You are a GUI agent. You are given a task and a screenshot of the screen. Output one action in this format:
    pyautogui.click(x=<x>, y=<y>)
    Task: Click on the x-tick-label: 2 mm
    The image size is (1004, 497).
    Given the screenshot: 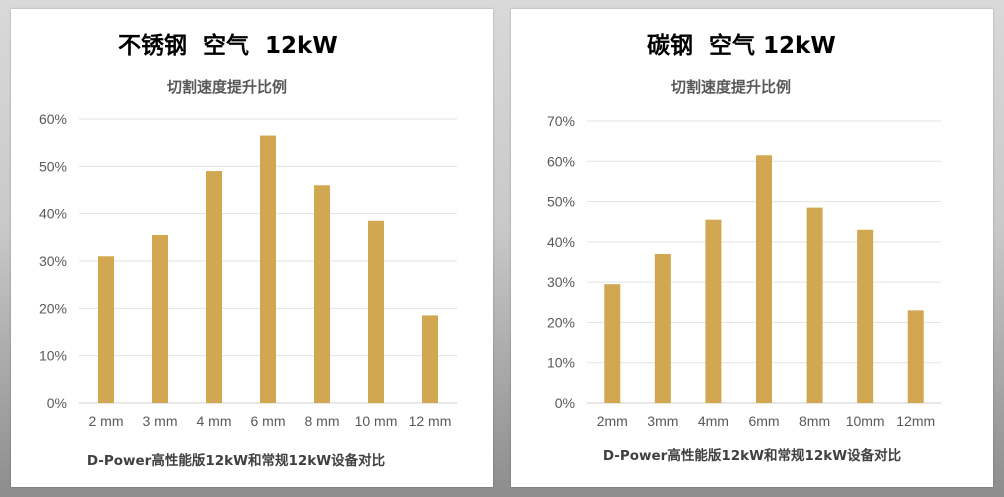 What is the action you would take?
    pyautogui.click(x=106, y=421)
    